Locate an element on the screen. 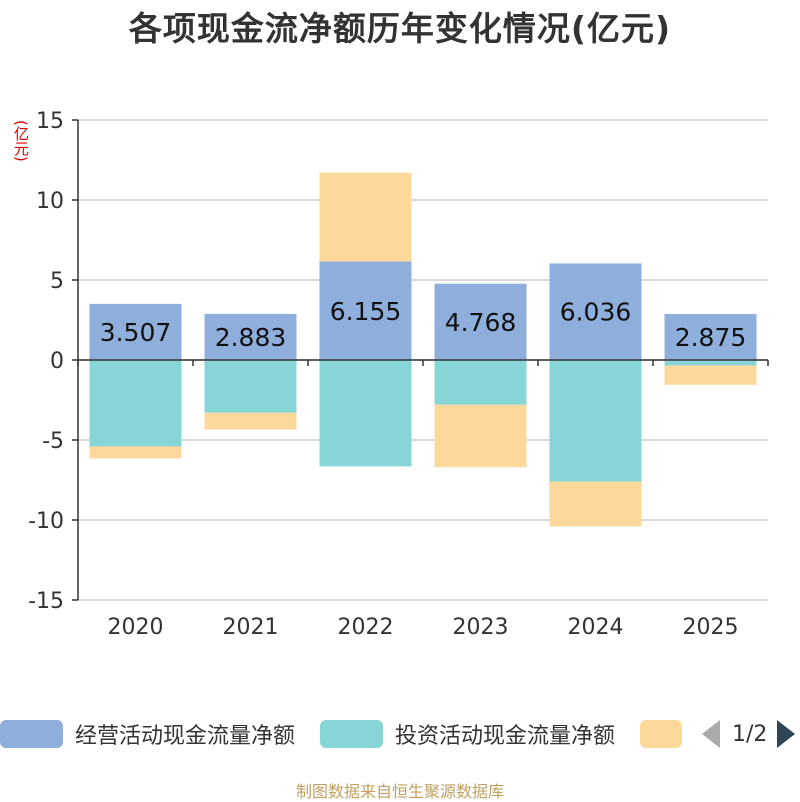 The height and width of the screenshot is (802, 800). legend-page-indicator: 1/2 is located at coordinates (750, 734).